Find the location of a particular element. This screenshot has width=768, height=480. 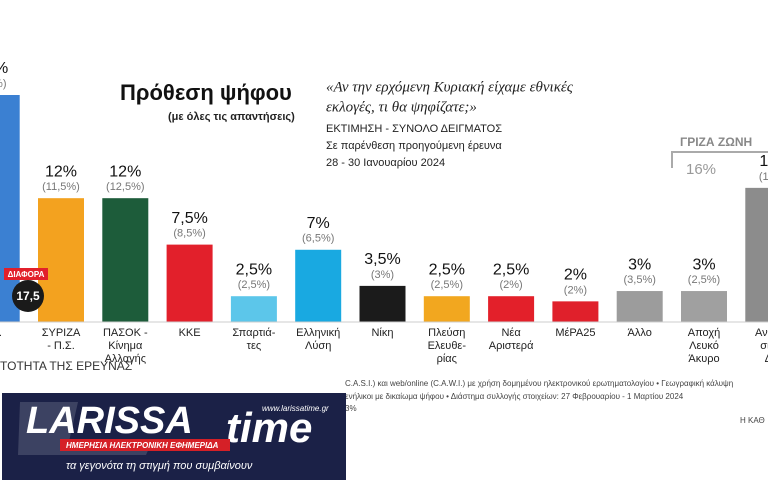

difference-value: 17,5 is located at coordinates (28, 296).